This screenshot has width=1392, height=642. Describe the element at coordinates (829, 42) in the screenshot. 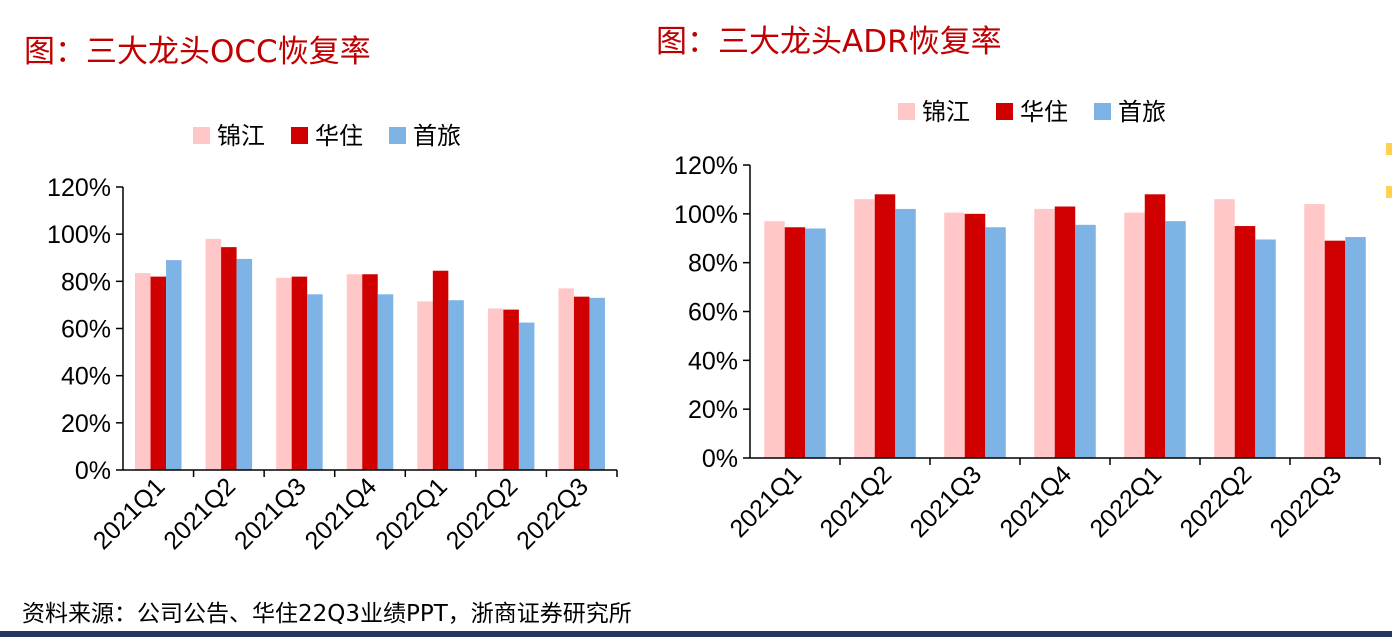

I see `chart-title-adr: 图：三大龙头ADR恢复率` at that location.